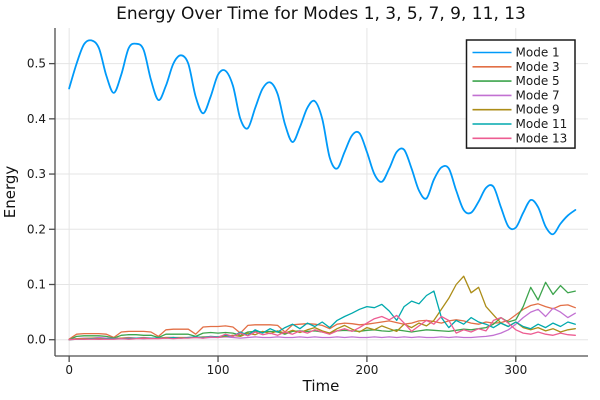  Describe the element at coordinates (538, 95) in the screenshot. I see `legend-label: Mode 7` at that location.